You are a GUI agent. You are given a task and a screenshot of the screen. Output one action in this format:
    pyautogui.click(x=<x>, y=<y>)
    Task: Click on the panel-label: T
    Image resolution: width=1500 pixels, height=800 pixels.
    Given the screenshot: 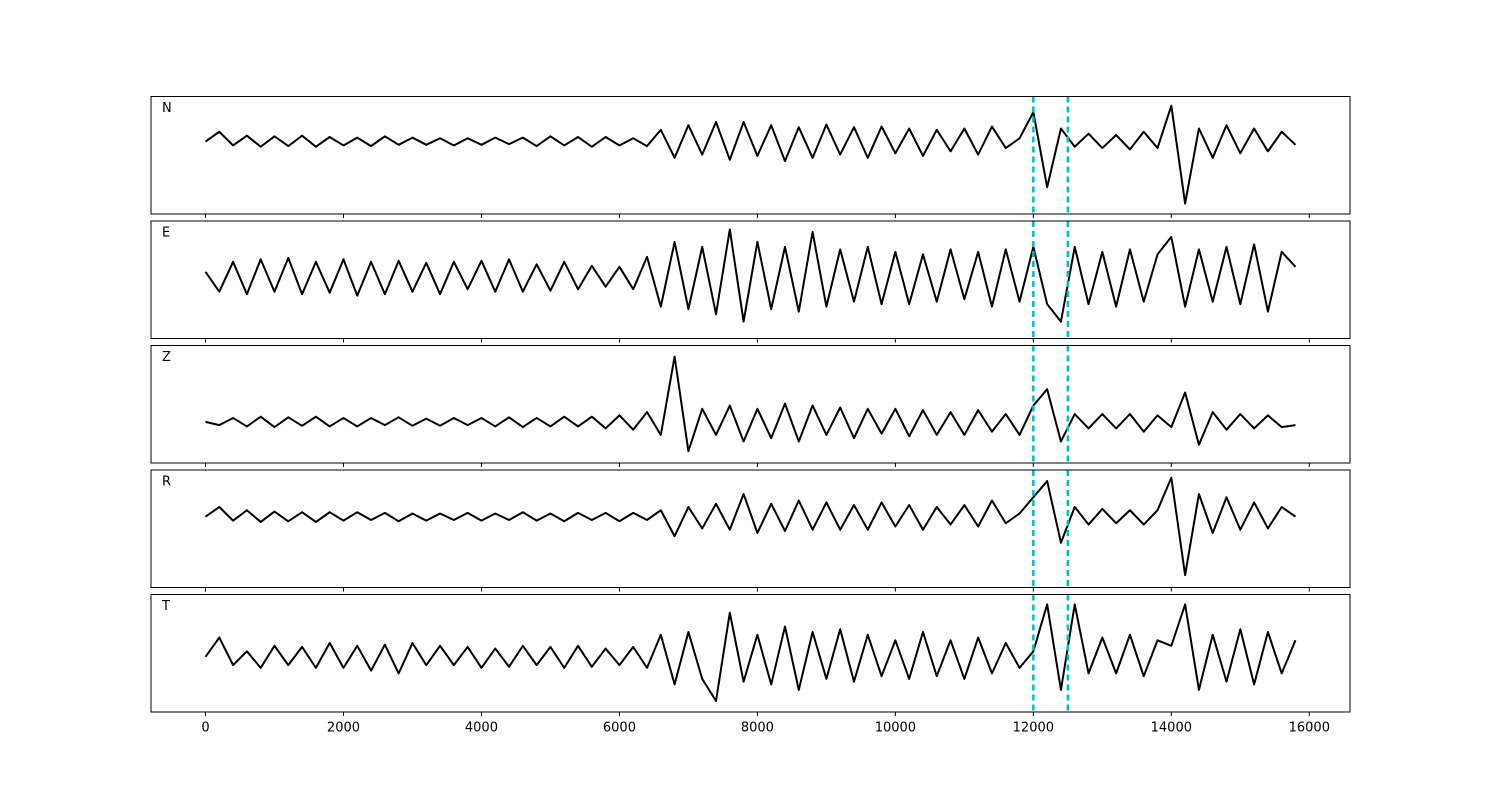 What is the action you would take?
    pyautogui.click(x=165, y=606)
    